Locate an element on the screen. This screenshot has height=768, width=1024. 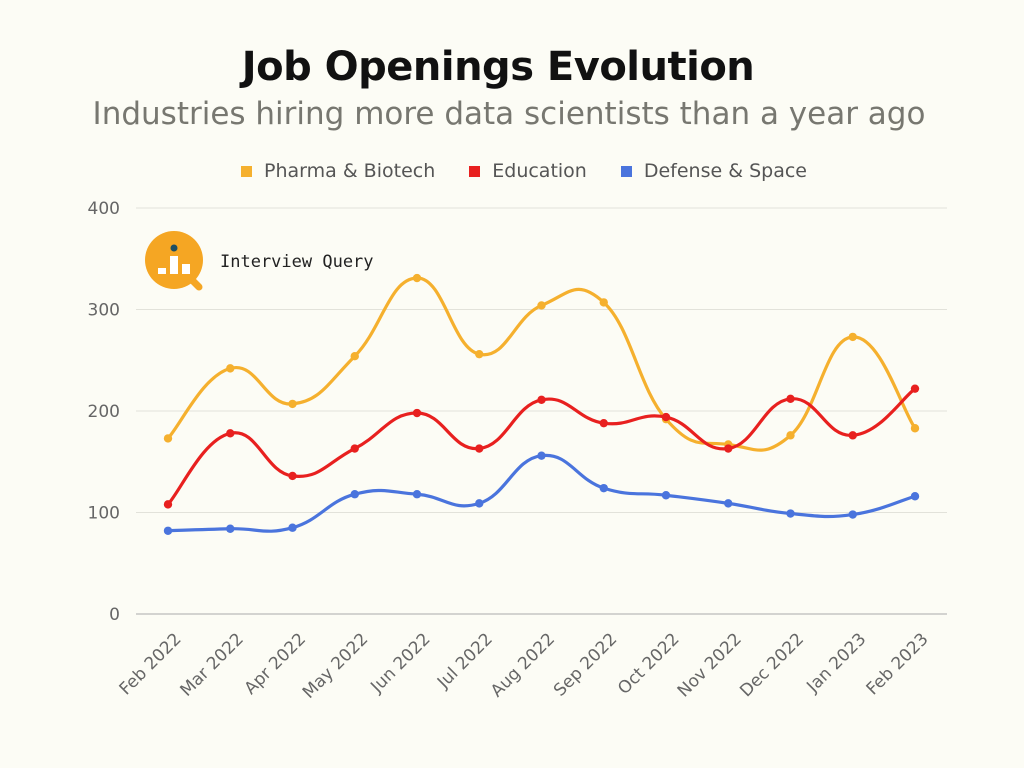
x-tick-label: Feb 2022 is located at coordinates (151, 664).